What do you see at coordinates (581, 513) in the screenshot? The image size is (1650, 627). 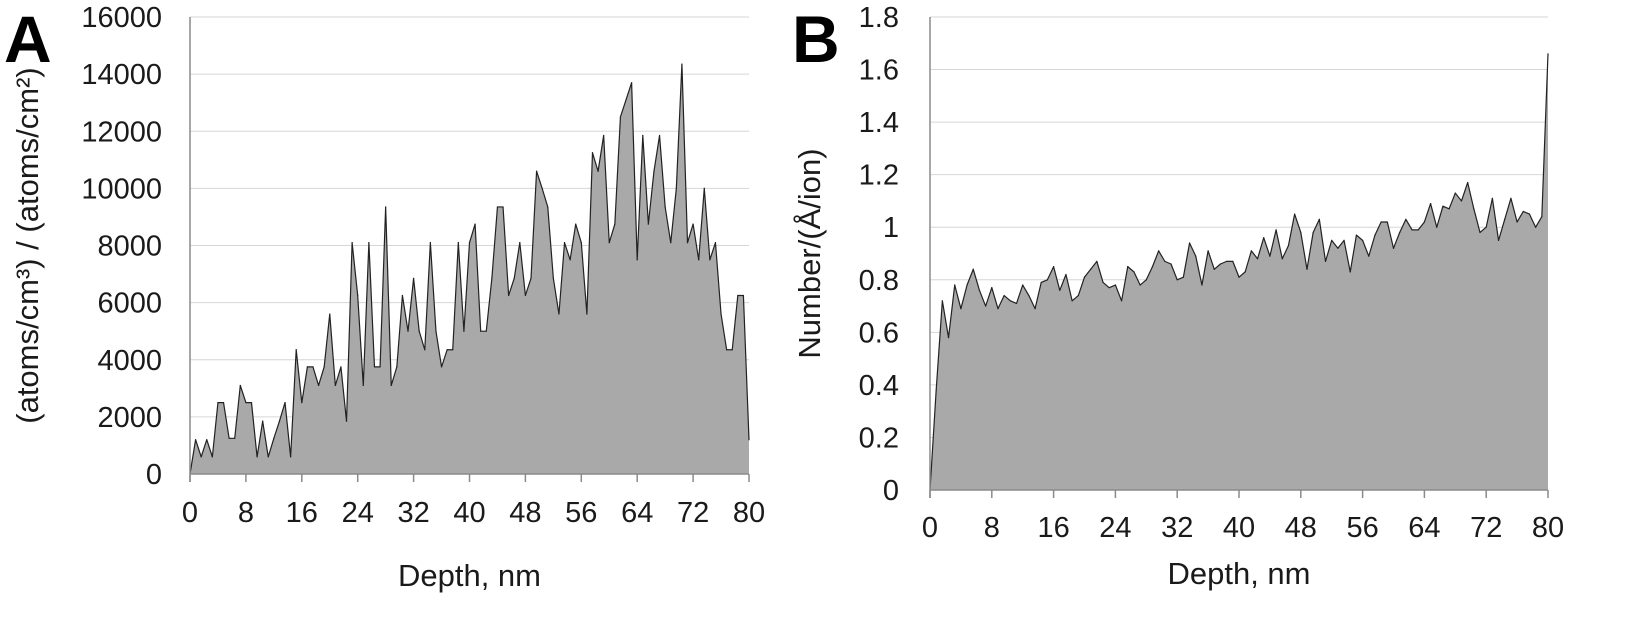 I see `panel-a-x-tick-label: 56` at bounding box center [581, 513].